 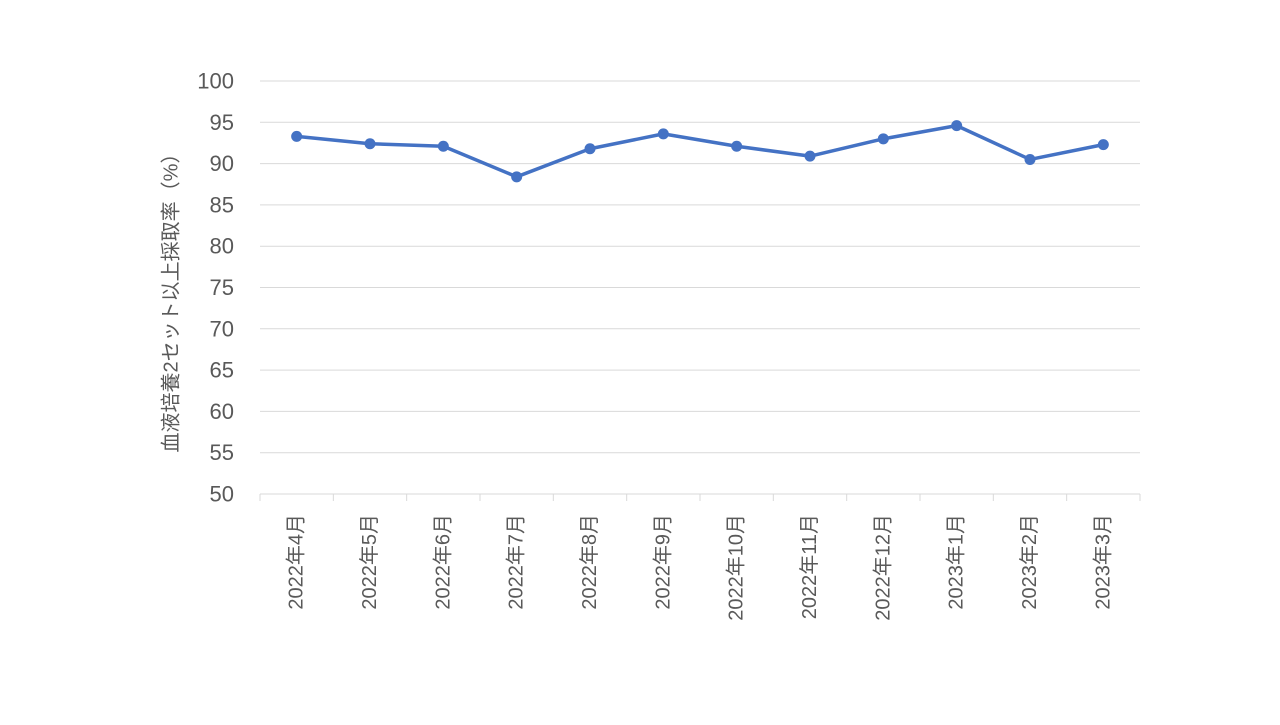 What do you see at coordinates (589, 562) in the screenshot?
I see `x-tick-label: 2022年8月` at bounding box center [589, 562].